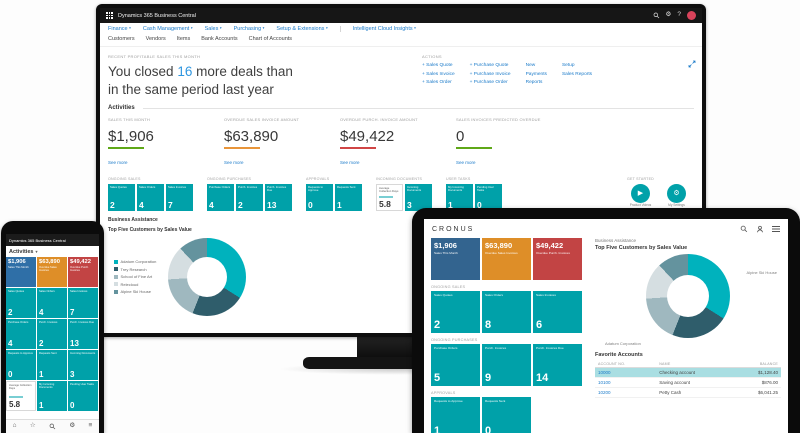 Image resolution: width=800 pixels, height=433 pixels. What do you see at coordinates (384, 29) in the screenshot?
I see `nav-item-intelligent-cloud: Intelligent Cloud Insights` at bounding box center [384, 29].